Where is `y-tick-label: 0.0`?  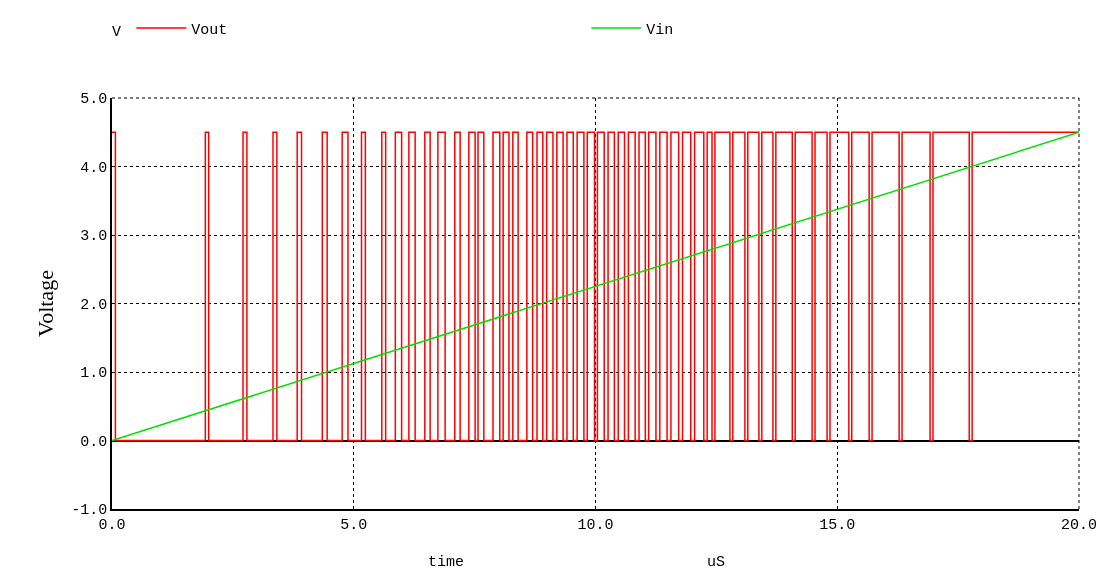 y-tick-label: 0.0 is located at coordinates (94, 442).